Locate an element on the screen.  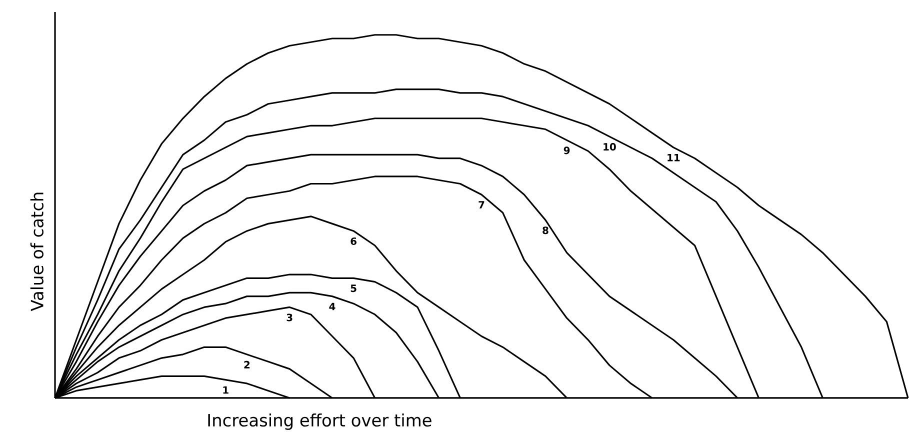
series-label: 5 is located at coordinates (353, 288).